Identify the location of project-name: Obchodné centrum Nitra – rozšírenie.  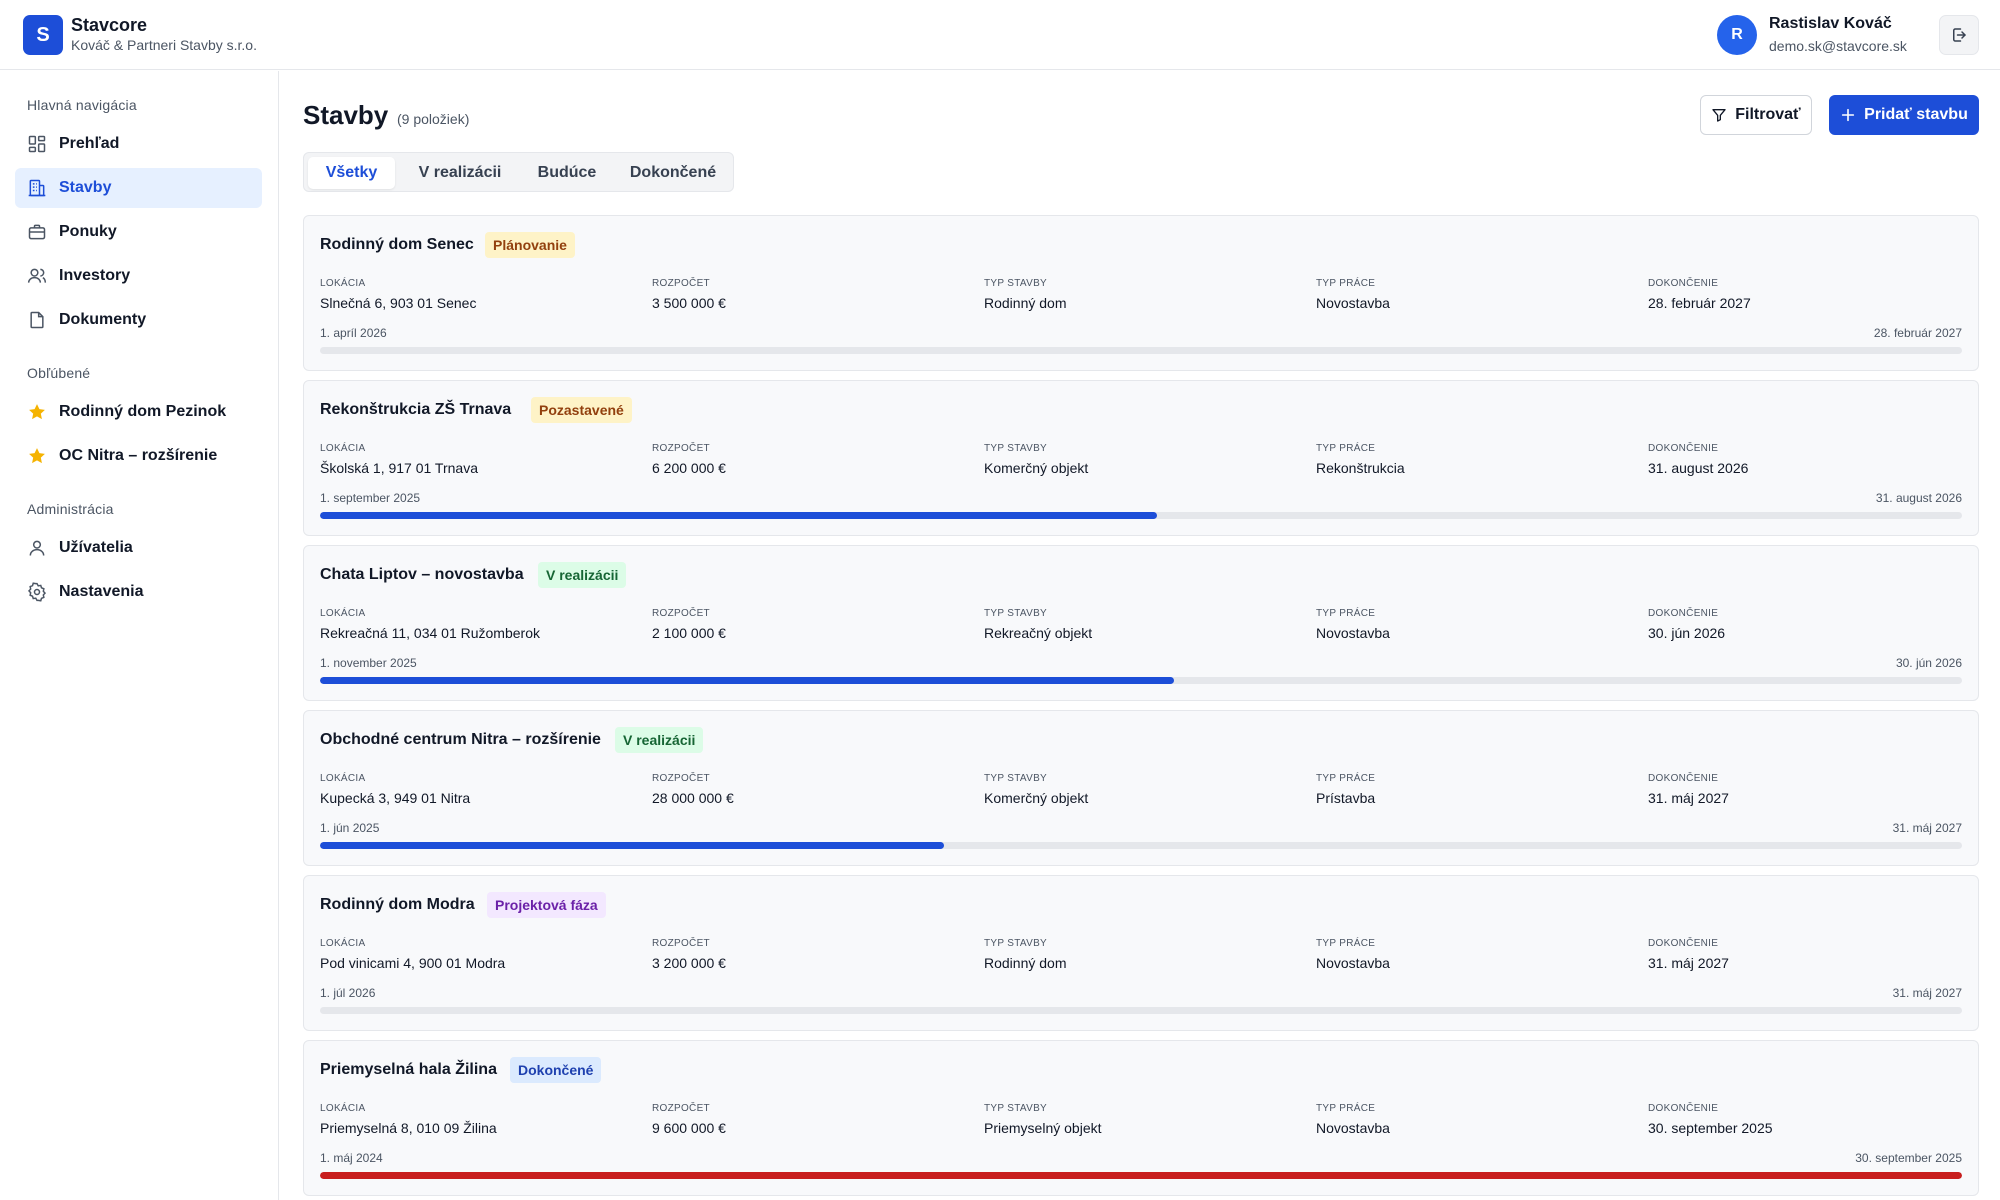
(460, 739).